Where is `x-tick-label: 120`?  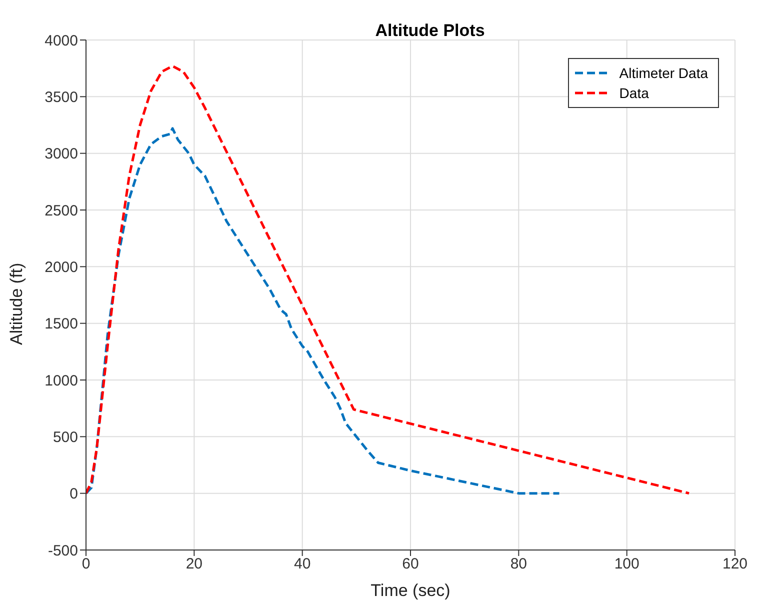 x-tick-label: 120 is located at coordinates (735, 564).